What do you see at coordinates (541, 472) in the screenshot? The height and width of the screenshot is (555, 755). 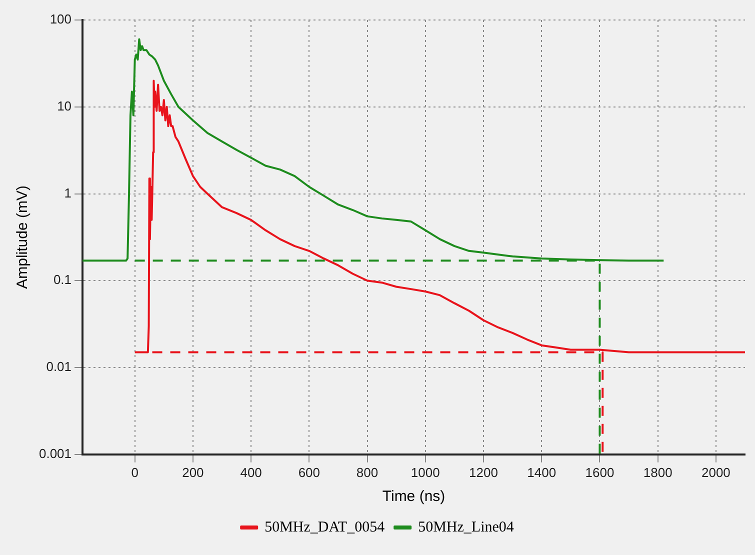 I see `x-tick-label: 1400` at bounding box center [541, 472].